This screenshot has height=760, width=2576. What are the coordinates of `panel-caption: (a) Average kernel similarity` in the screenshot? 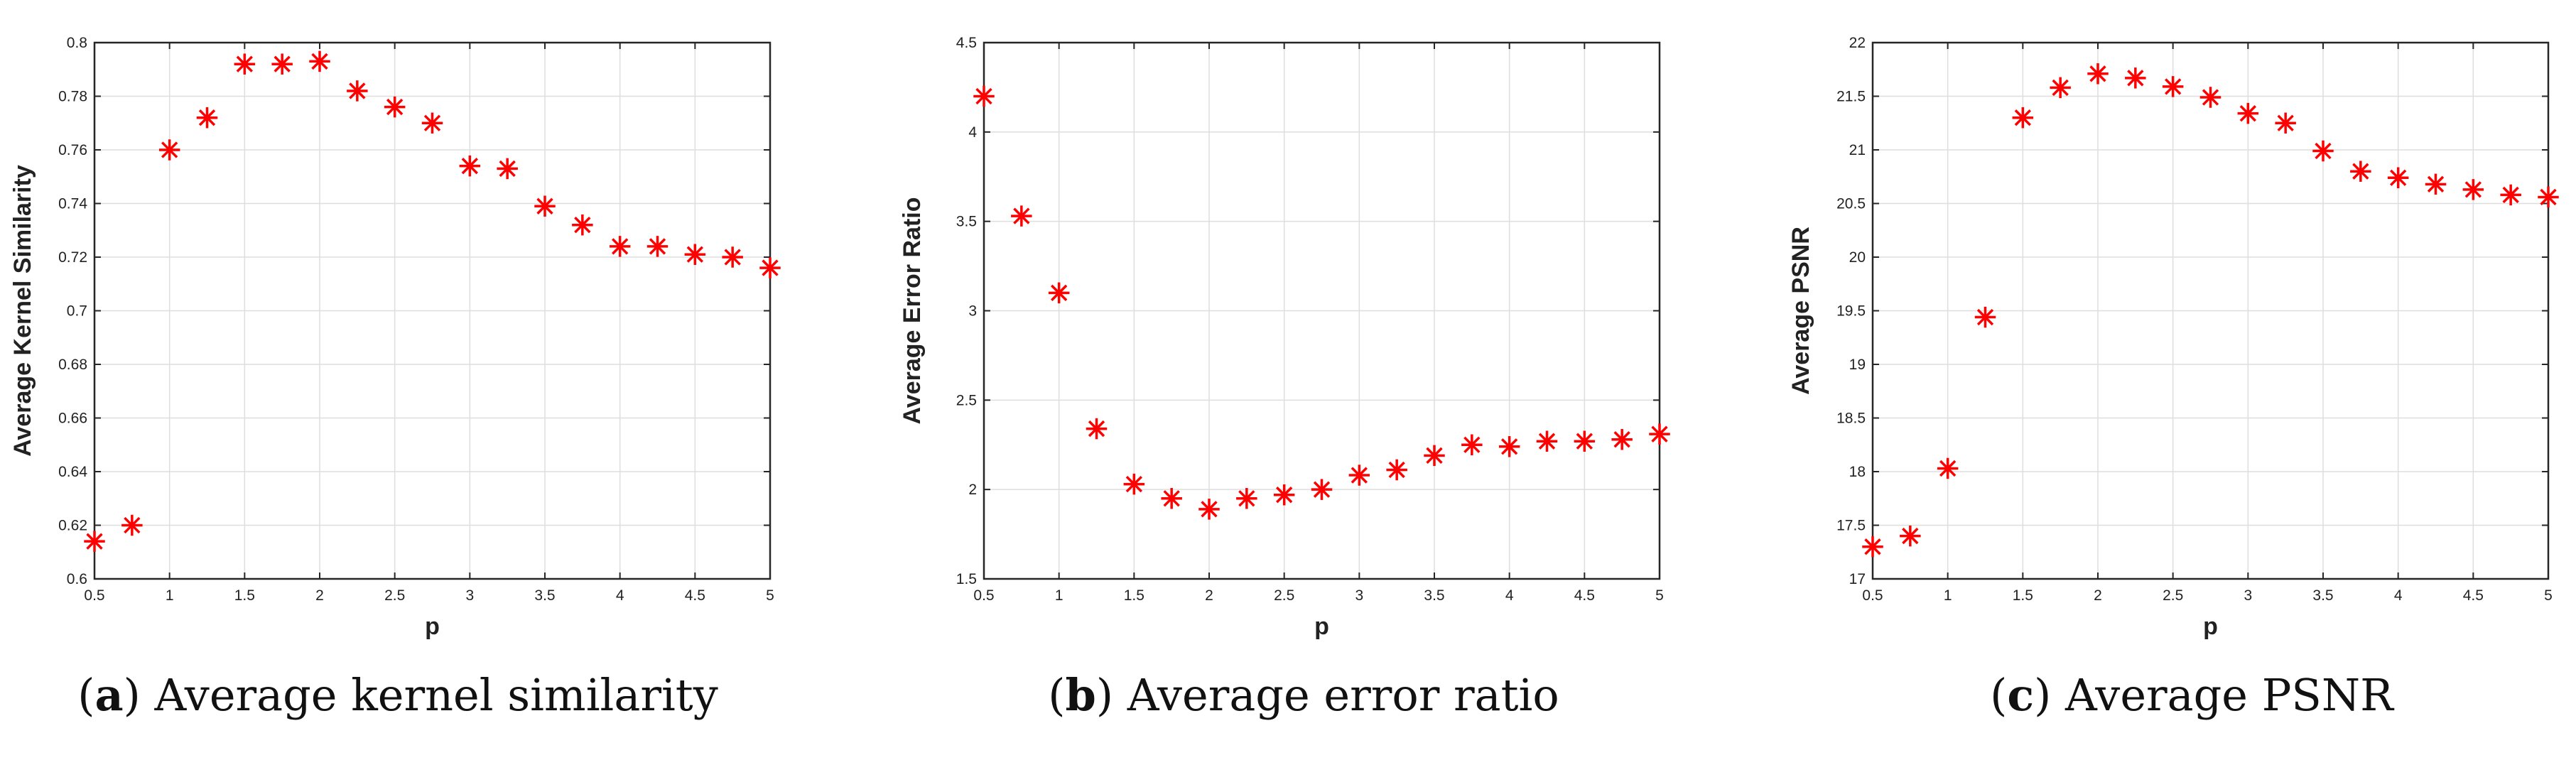 It's located at (397, 695).